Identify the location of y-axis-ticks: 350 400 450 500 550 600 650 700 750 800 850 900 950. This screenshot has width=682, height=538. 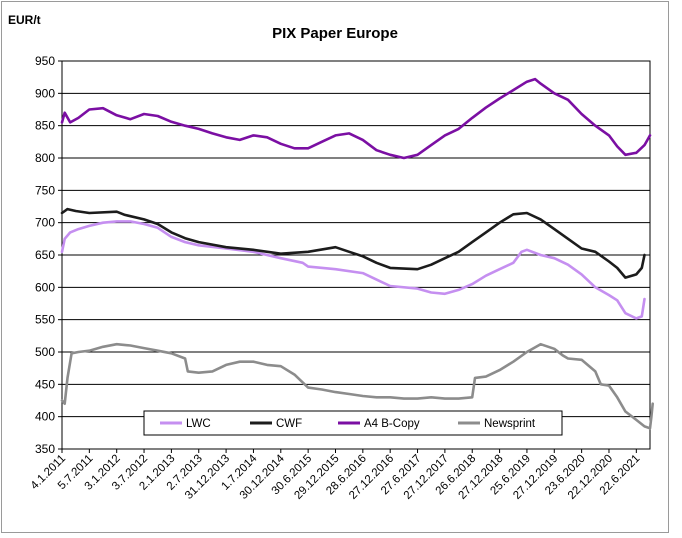
(48, 255).